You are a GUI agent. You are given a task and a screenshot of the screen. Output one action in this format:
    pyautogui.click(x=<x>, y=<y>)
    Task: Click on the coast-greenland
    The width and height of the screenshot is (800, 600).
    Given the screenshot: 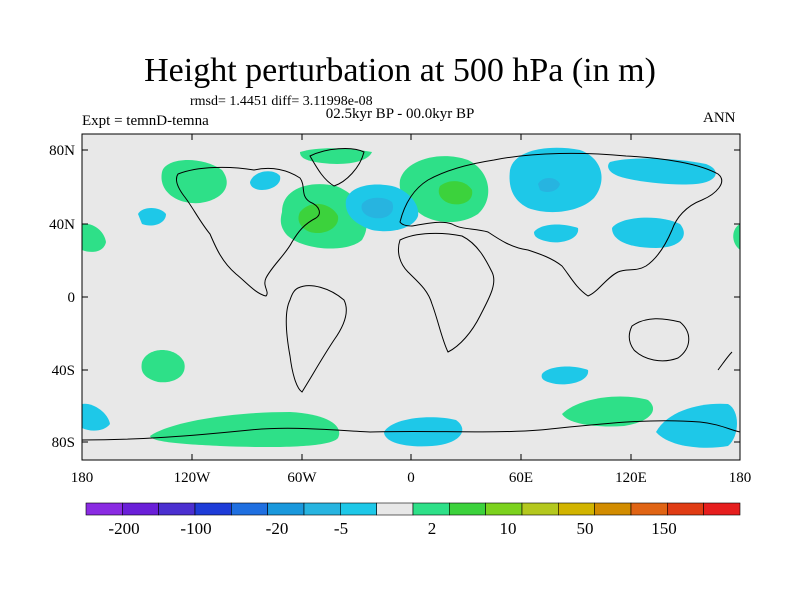 What is the action you would take?
    pyautogui.click(x=337, y=167)
    